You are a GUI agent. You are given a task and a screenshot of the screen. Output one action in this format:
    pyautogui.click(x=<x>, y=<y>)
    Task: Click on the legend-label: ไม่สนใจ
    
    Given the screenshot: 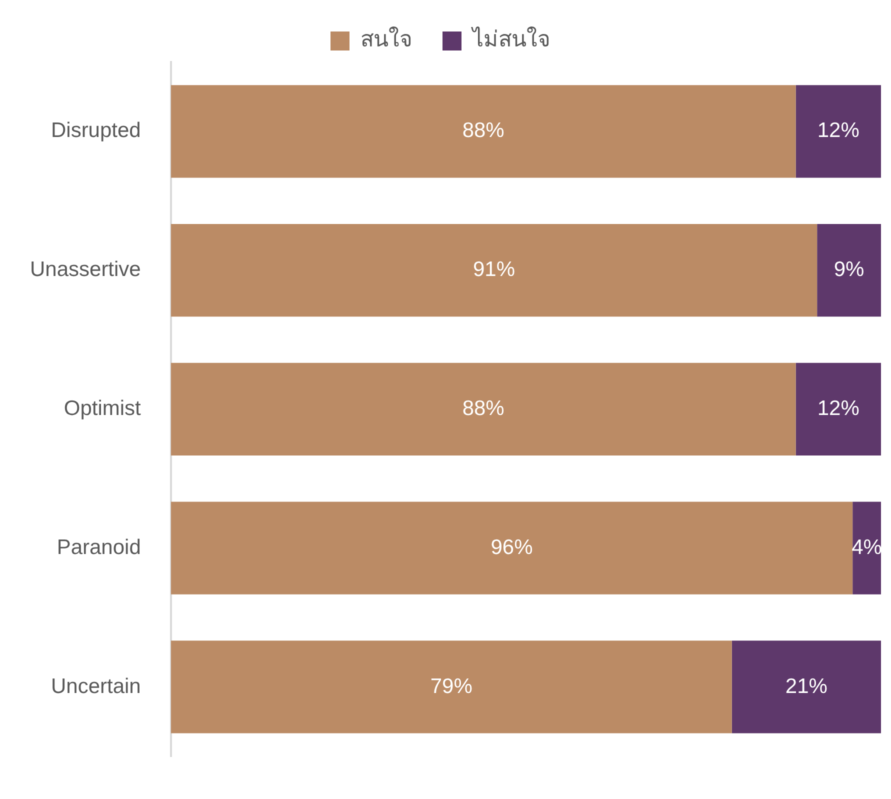 What is the action you would take?
    pyautogui.click(x=510, y=39)
    